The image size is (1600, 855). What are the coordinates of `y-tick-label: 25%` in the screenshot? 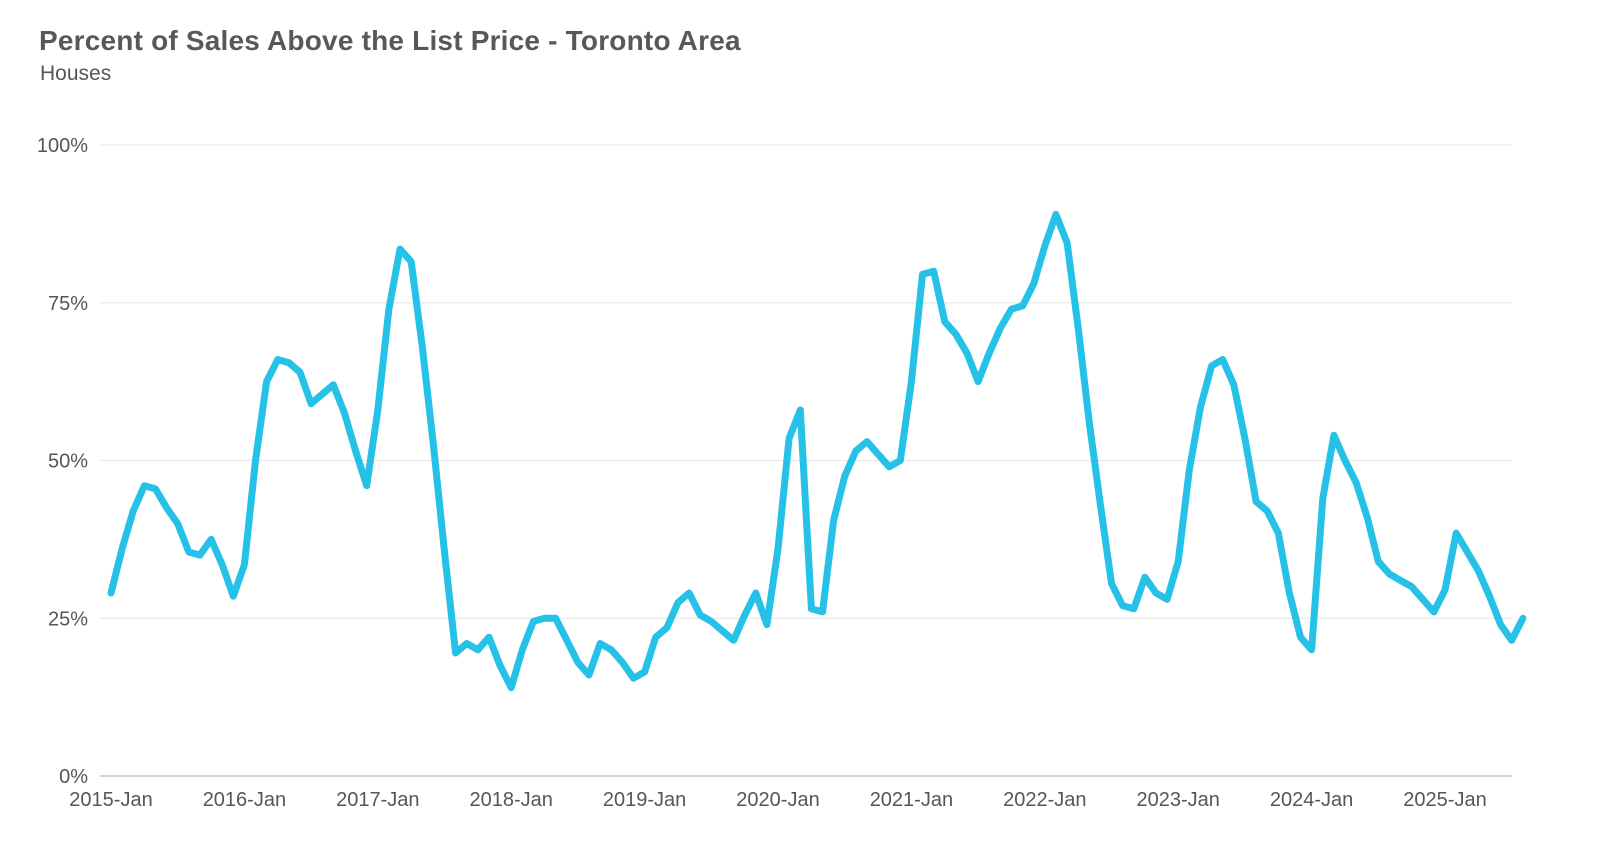 It's located at (68, 619).